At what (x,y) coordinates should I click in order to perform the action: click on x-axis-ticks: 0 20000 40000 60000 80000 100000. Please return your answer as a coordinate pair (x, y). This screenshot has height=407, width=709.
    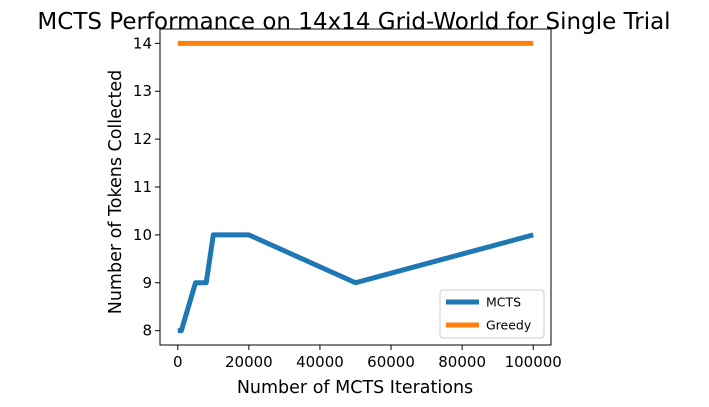
    Looking at the image, I should click on (367, 358).